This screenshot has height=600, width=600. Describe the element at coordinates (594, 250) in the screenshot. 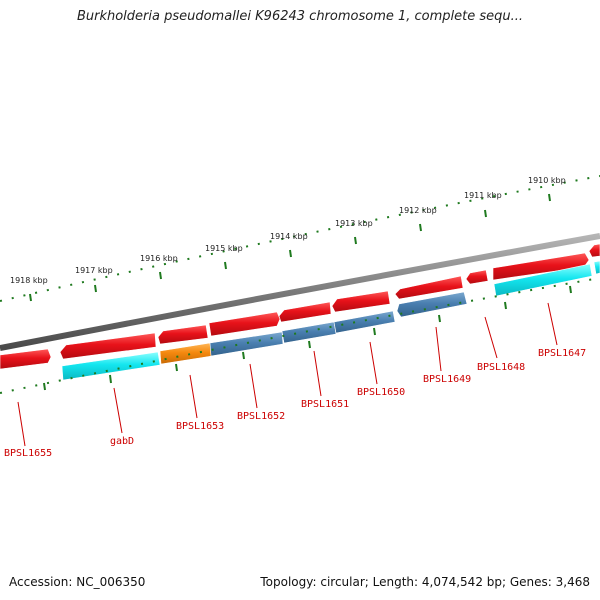

I see `gene-forward-next` at that location.